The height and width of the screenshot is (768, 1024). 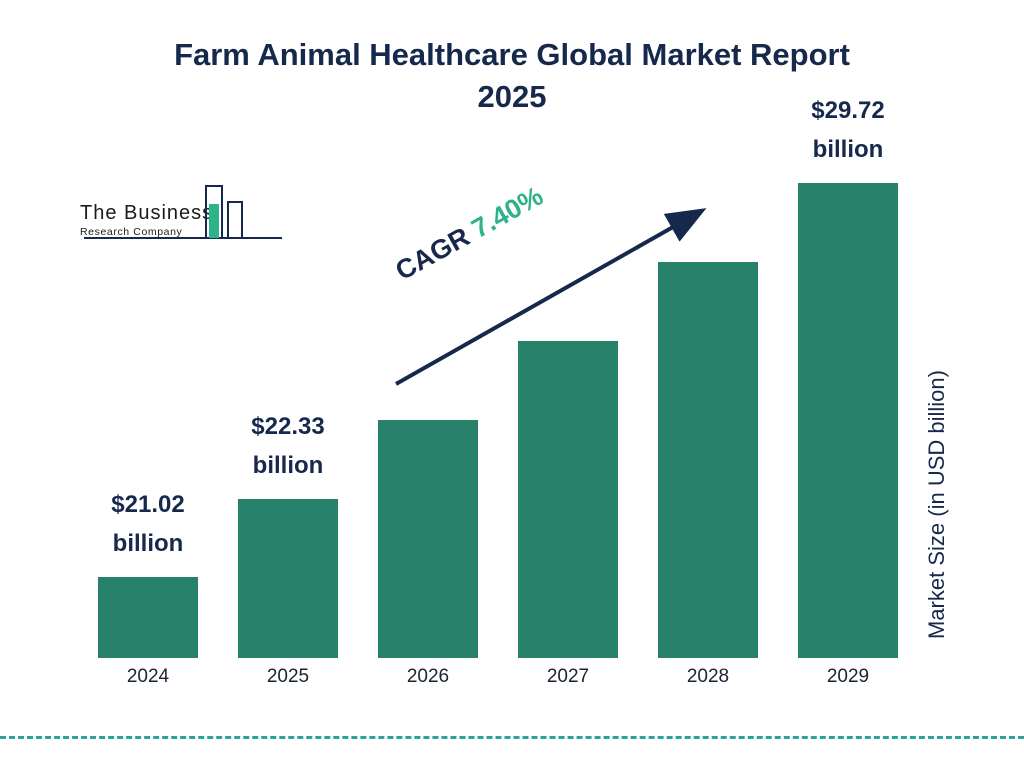 What do you see at coordinates (288, 446) in the screenshot?
I see `value-label-2025: $22.33 billion` at bounding box center [288, 446].